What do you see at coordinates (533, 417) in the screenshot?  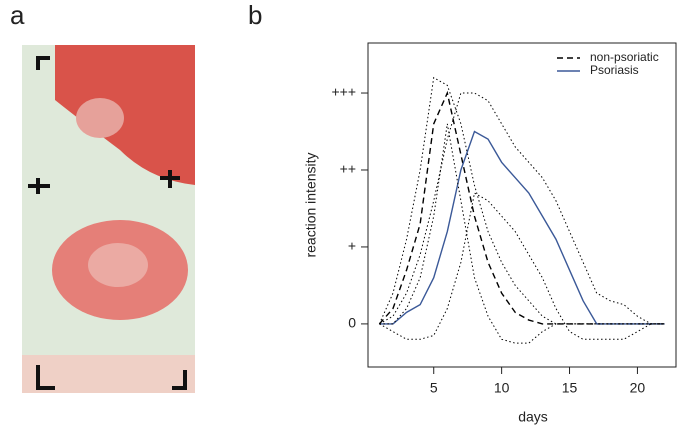 I see `x-axis-label: days` at bounding box center [533, 417].